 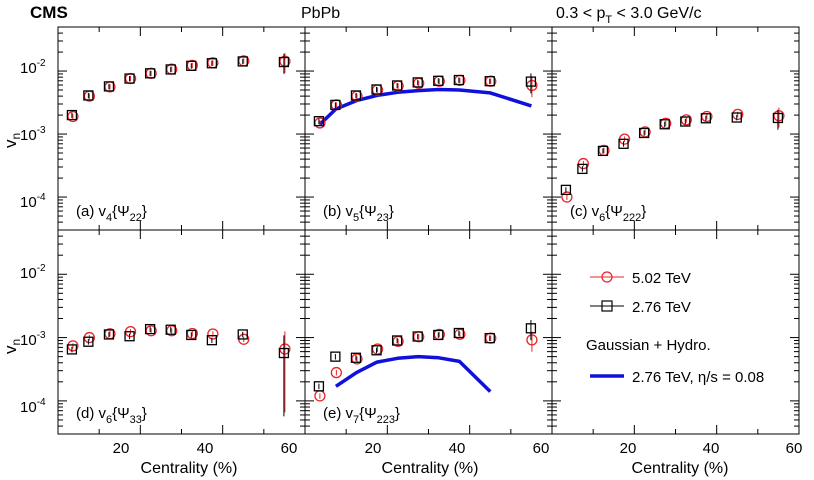 What do you see at coordinates (794, 448) in the screenshot?
I see `x-tick-label-p3-60: 60` at bounding box center [794, 448].